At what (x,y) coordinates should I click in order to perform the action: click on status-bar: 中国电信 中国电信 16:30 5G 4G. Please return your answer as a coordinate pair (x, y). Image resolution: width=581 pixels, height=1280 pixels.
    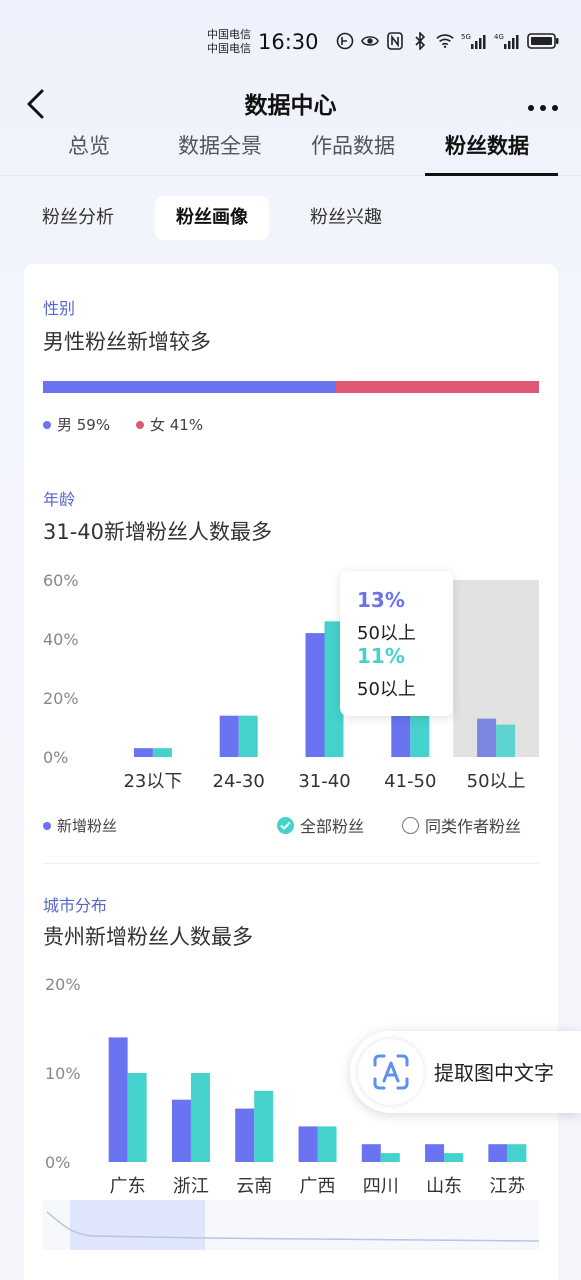
    Looking at the image, I should click on (290, 43).